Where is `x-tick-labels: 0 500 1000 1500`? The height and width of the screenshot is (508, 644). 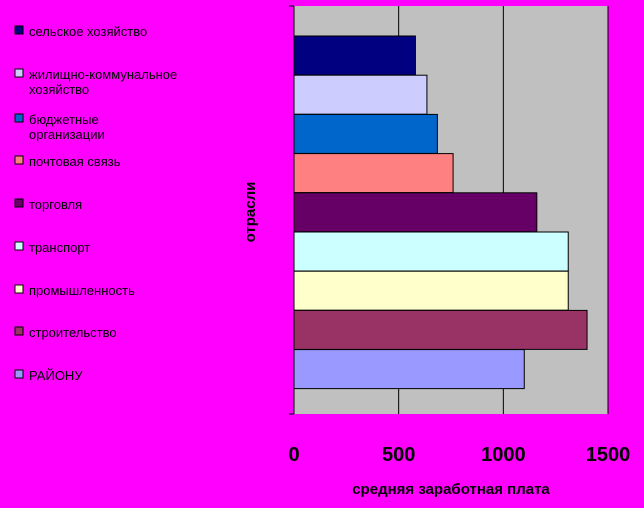 x-tick-labels: 0 500 1000 1500 is located at coordinates (459, 455).